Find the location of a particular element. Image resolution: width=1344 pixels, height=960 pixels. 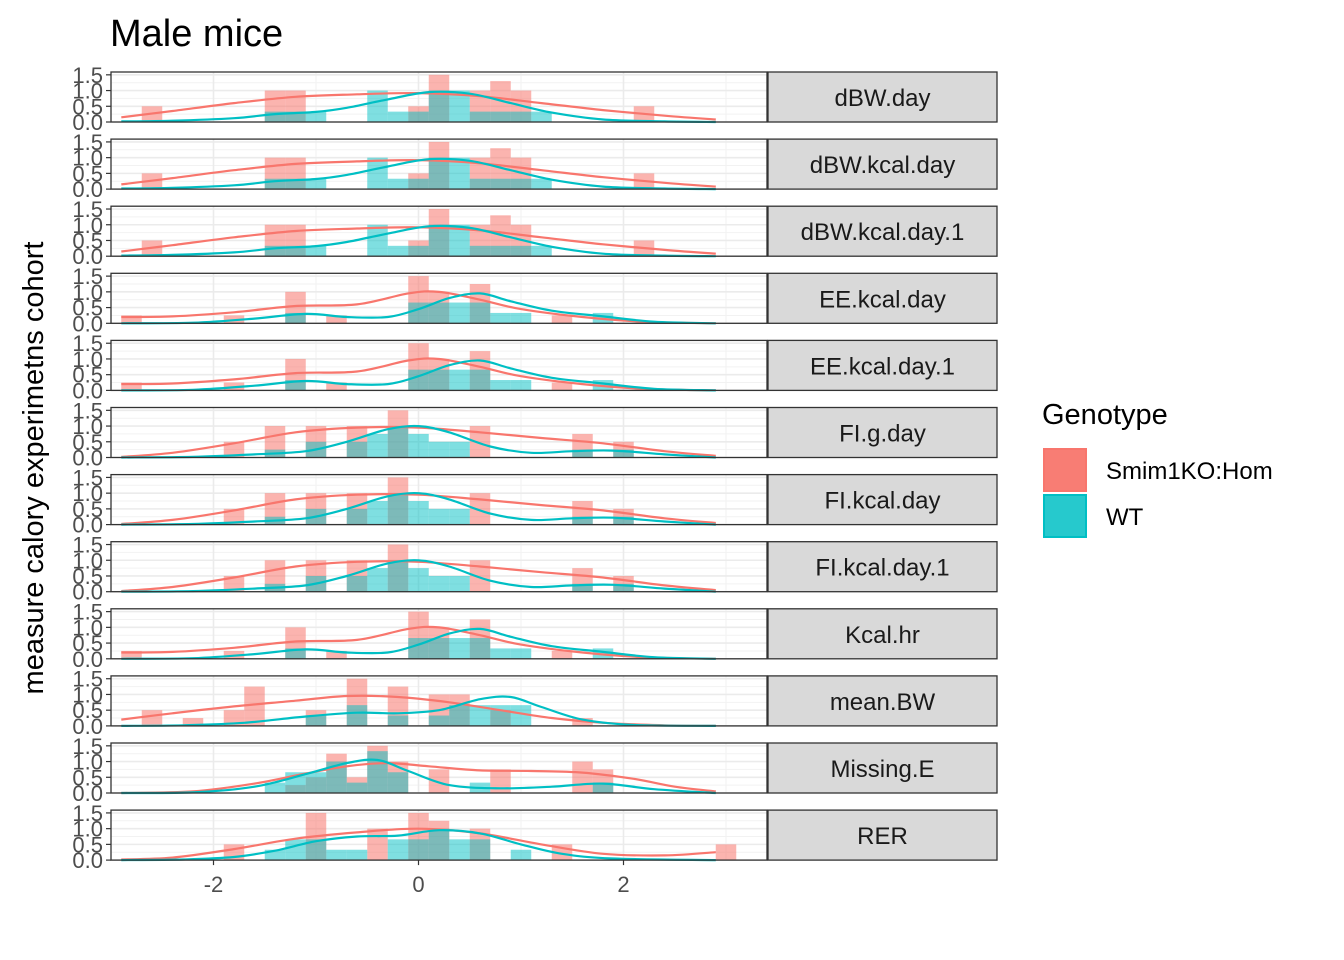

facet-fi-kcal-day: FI.kcal.day 0.00.51.01.5 is located at coordinates (535, 501).